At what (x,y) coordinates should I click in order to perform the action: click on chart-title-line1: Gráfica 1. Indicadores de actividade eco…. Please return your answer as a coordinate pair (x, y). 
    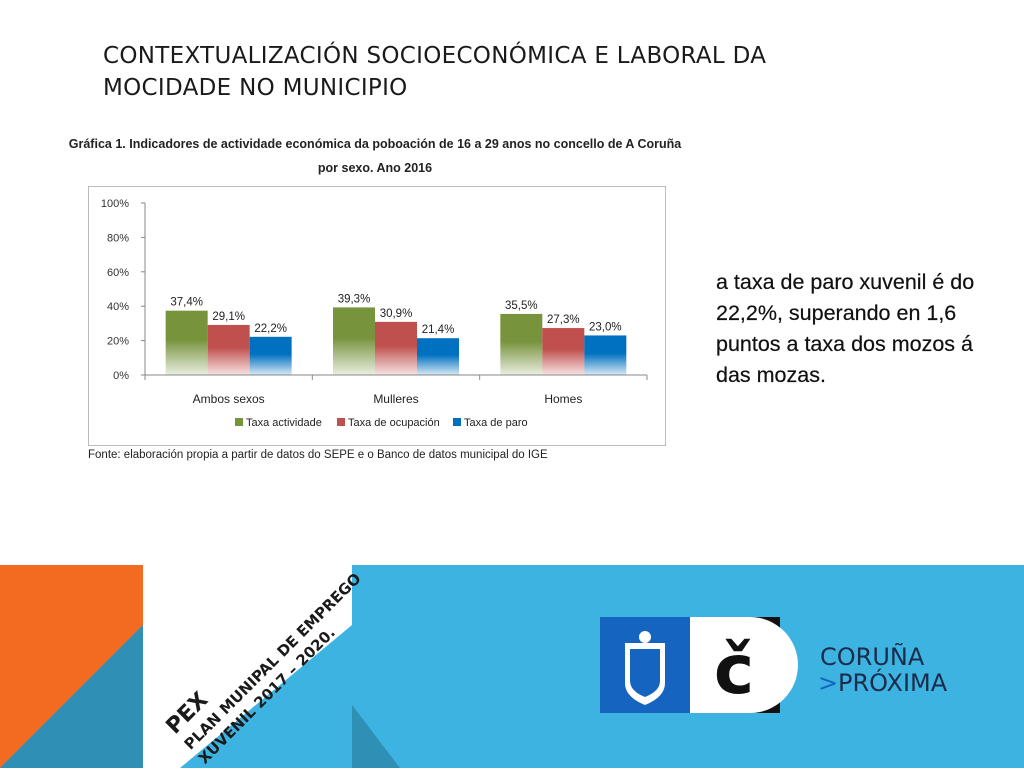
    Looking at the image, I should click on (375, 144).